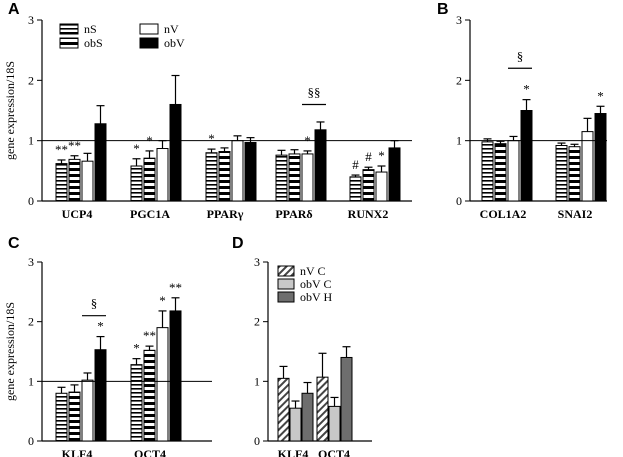 The image size is (623, 457). I want to click on panel-d-legend-label: obV C, so click(315, 284).